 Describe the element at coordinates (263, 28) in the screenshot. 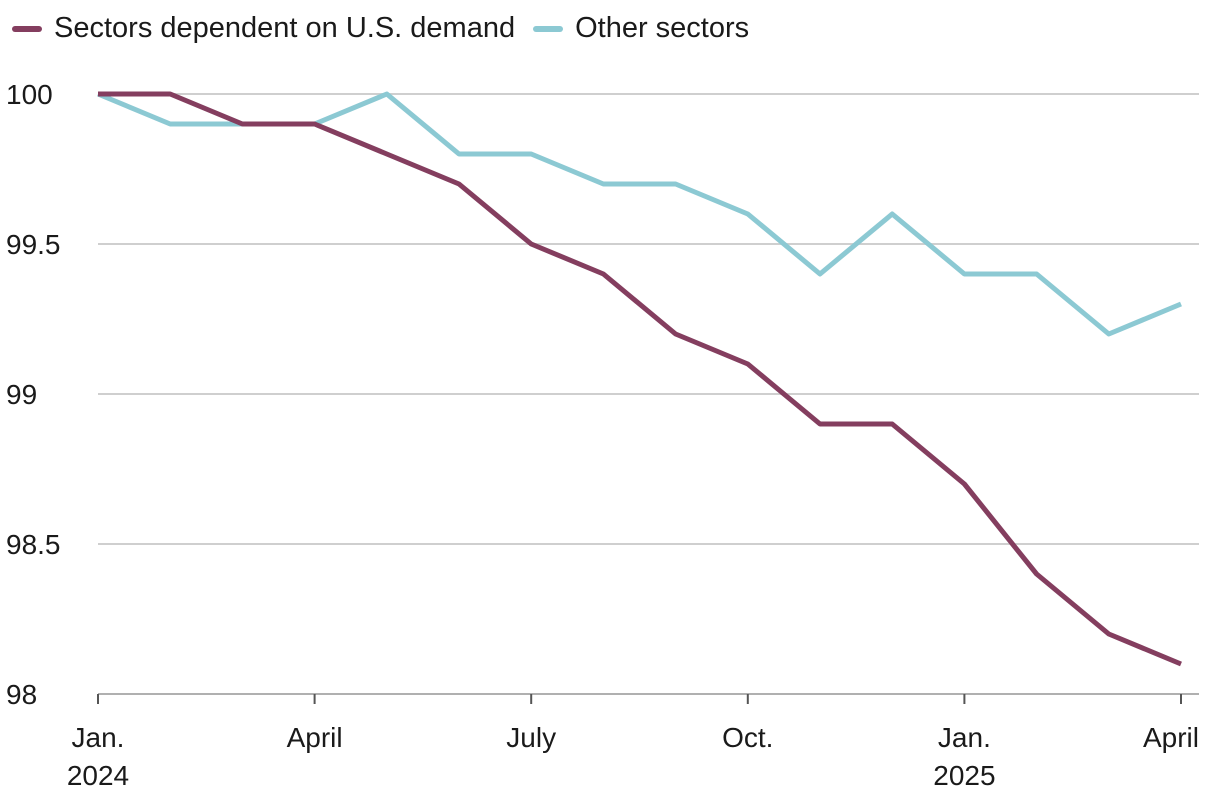

I see `legend-item-us-demand: Sectors dependent on U.S. demand` at that location.